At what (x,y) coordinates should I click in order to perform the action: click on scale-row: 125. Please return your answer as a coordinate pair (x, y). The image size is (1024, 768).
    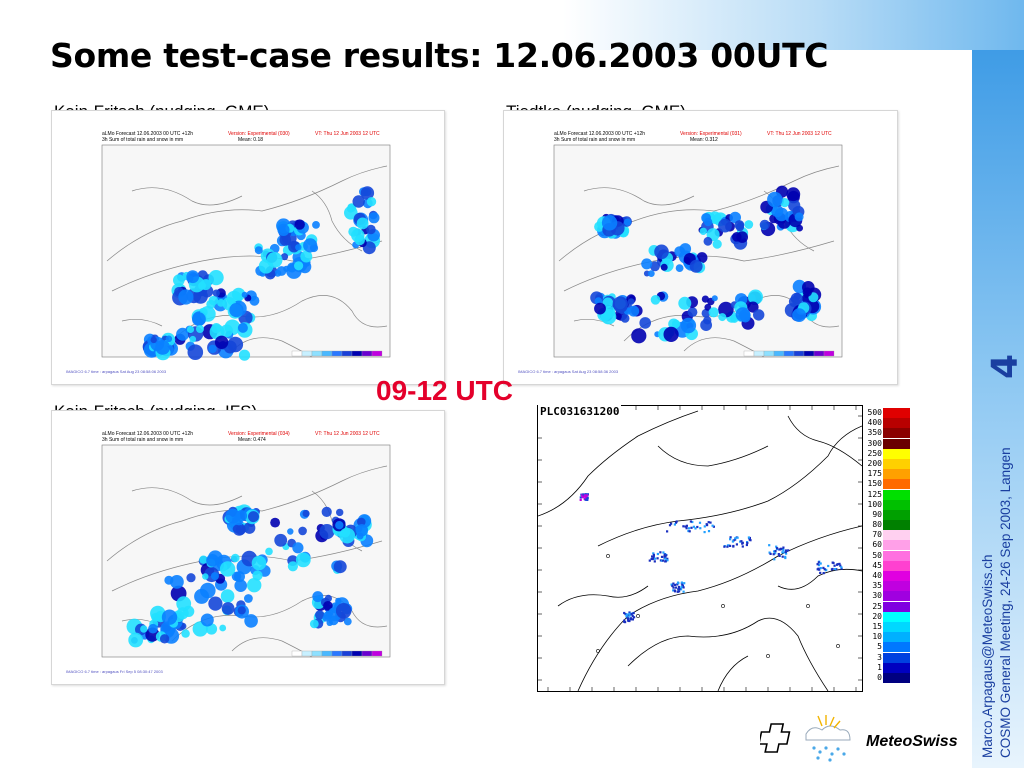
    Looking at the image, I should click on (888, 494).